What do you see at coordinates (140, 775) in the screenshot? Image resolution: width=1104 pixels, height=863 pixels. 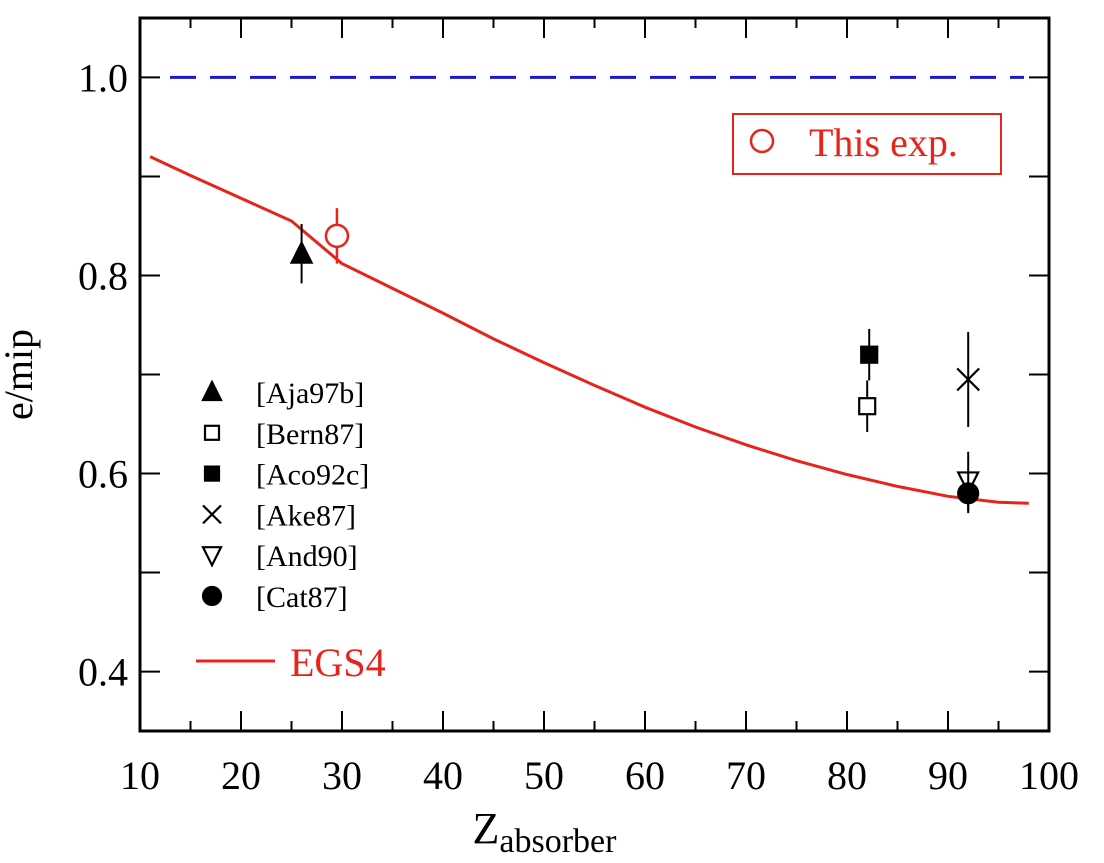 I see `x-tick-label: 10` at bounding box center [140, 775].